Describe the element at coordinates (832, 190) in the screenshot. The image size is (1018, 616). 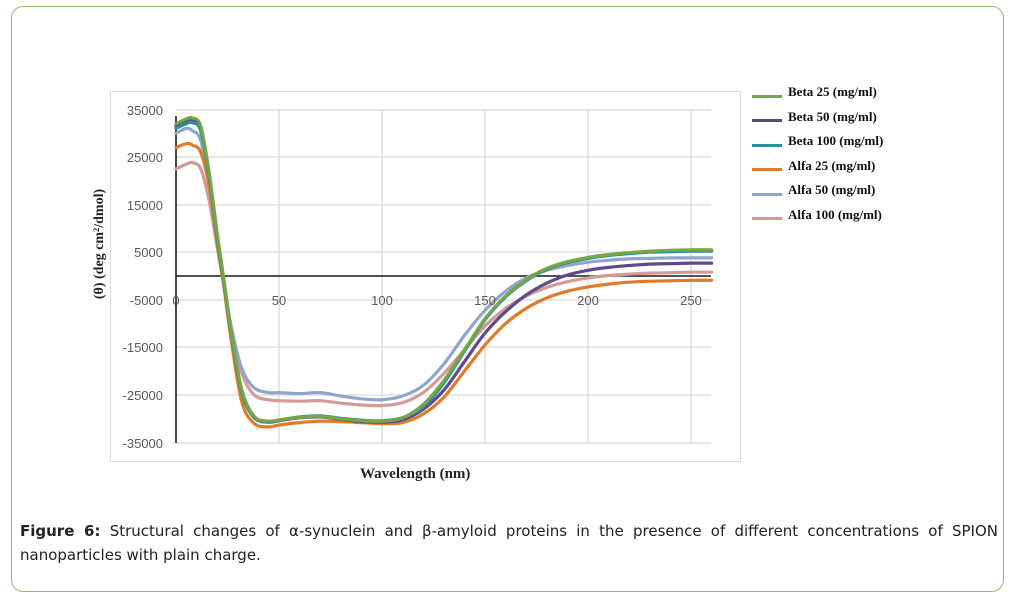
I see `legend-label: Alfa 50 (mg/ml)` at that location.